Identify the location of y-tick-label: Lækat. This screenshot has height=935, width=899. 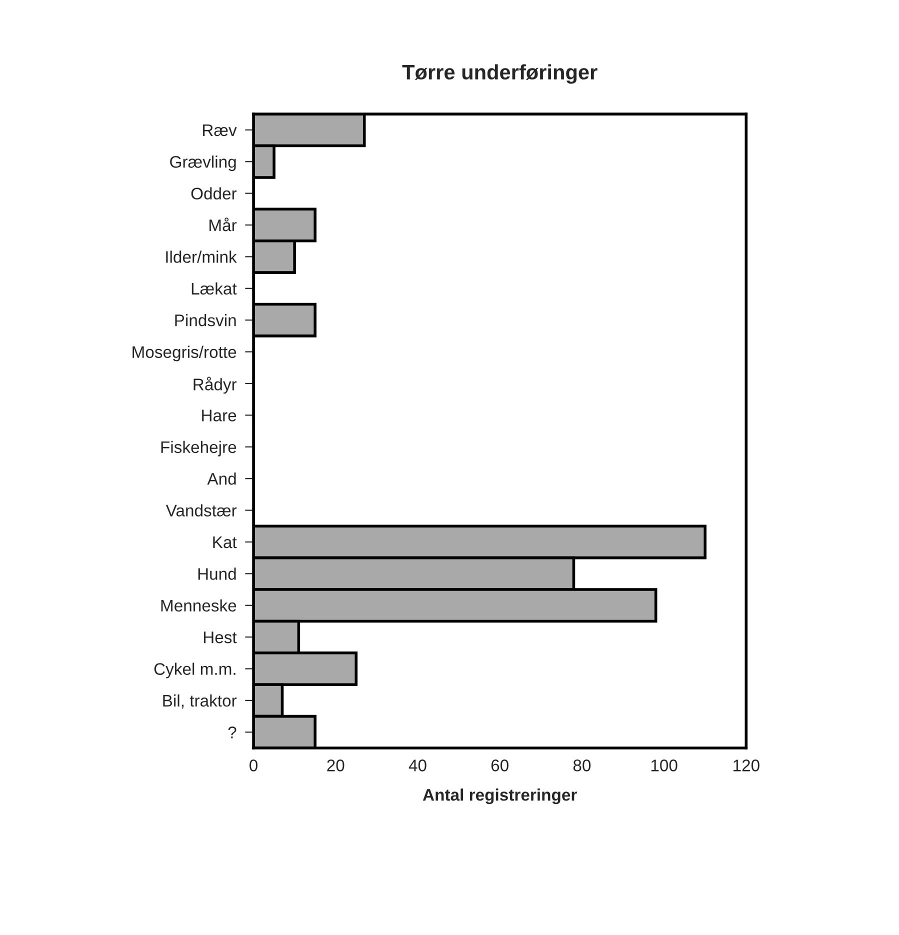
(214, 288).